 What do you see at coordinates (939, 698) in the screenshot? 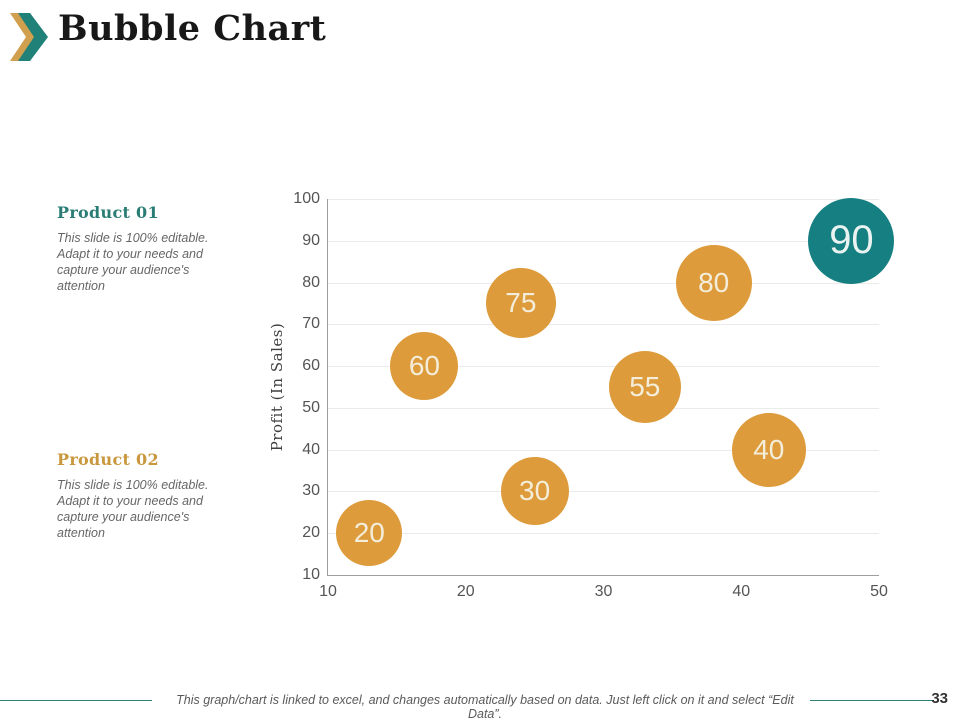
I see `page-number: 33` at bounding box center [939, 698].